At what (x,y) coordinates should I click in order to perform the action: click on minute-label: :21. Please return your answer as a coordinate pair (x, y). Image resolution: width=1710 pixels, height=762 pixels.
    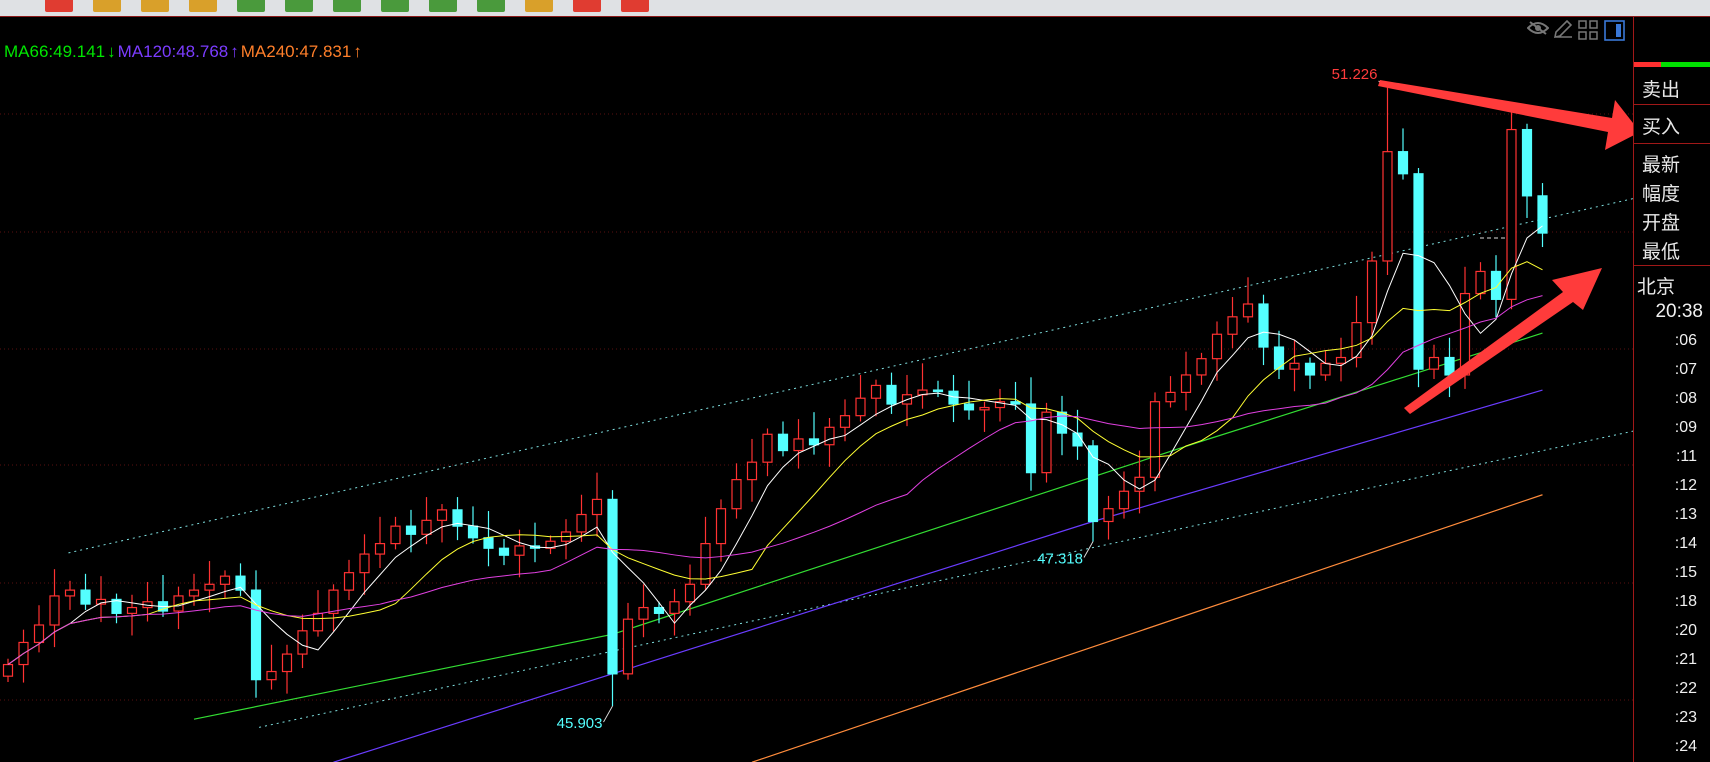
    Looking at the image, I should click on (1685, 659).